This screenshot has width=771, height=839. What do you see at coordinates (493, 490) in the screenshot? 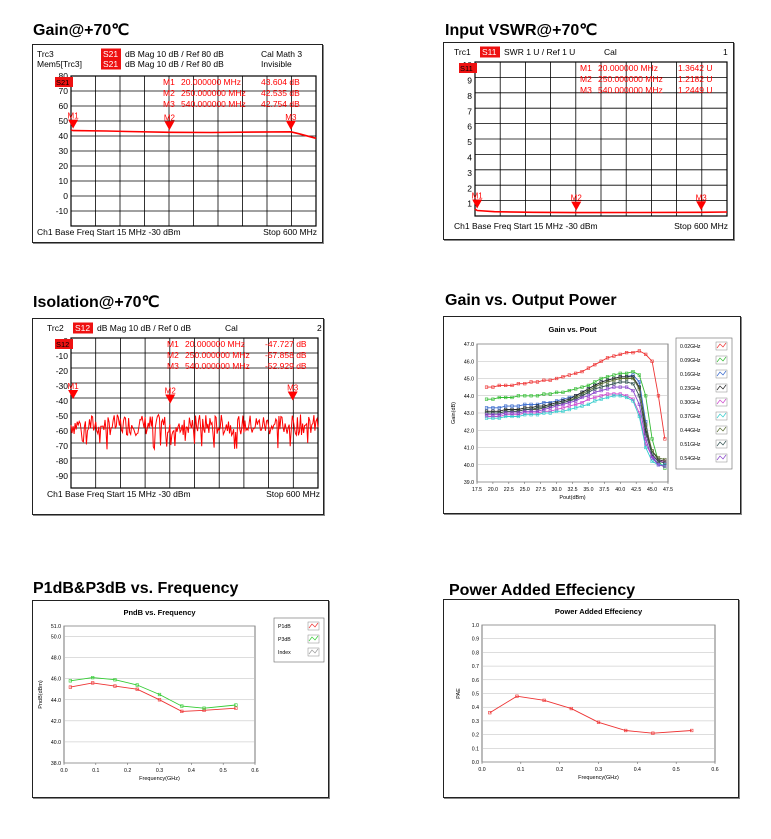
I see `gp-x-tick-label: 20.0` at bounding box center [493, 490].